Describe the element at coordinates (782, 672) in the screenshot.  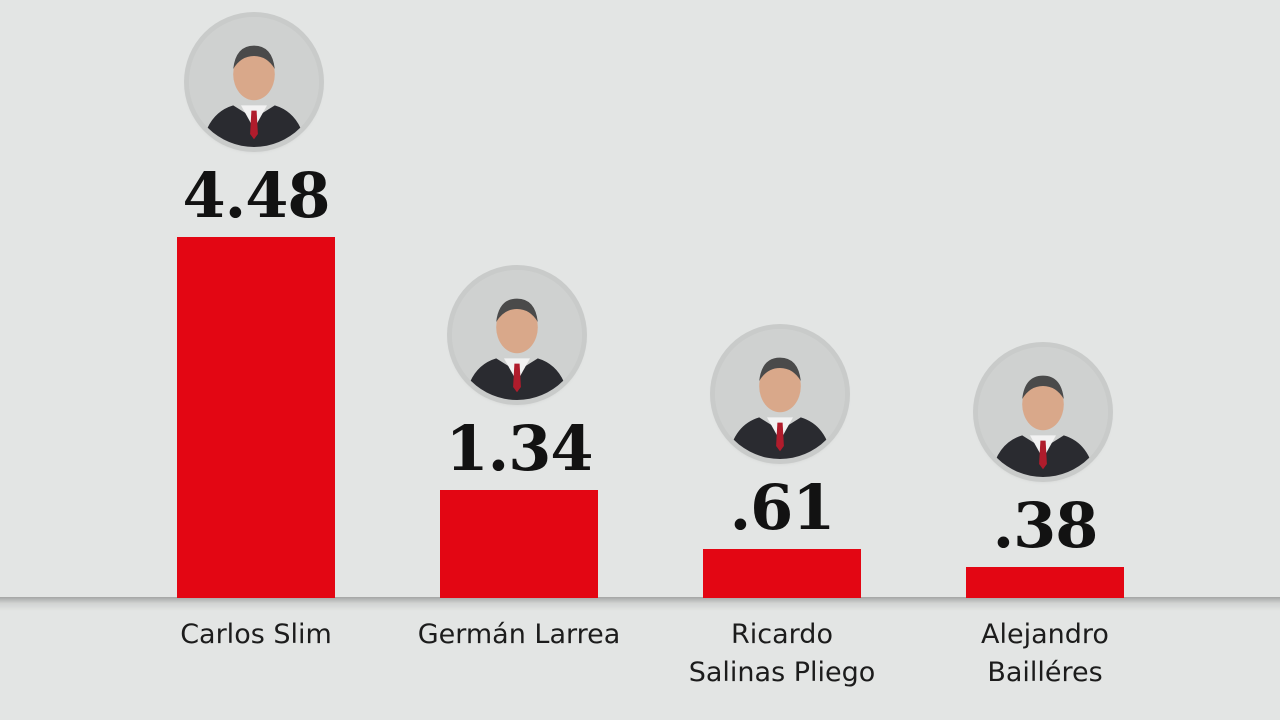
I see `category-label-line: Salinas Pliego` at that location.